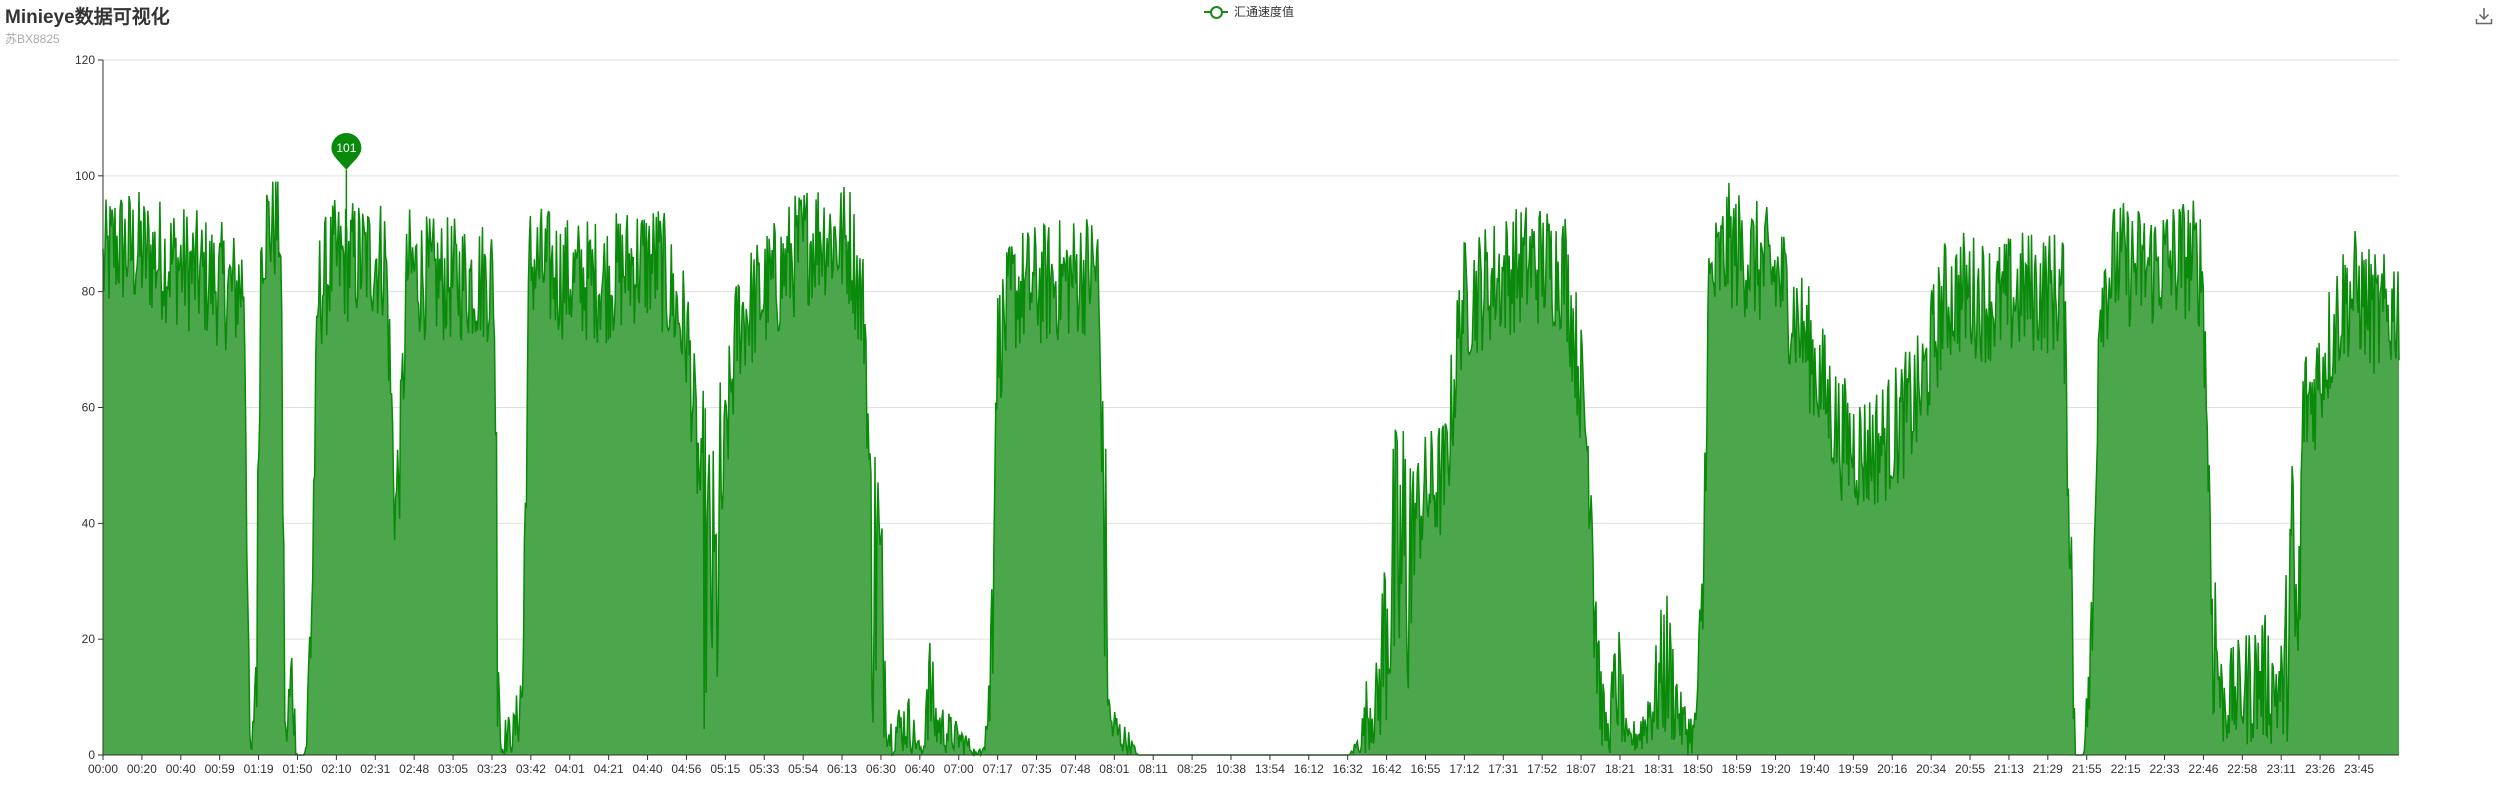 The height and width of the screenshot is (800, 2500). I want to click on x-tick-label: 06:13, so click(842, 769).